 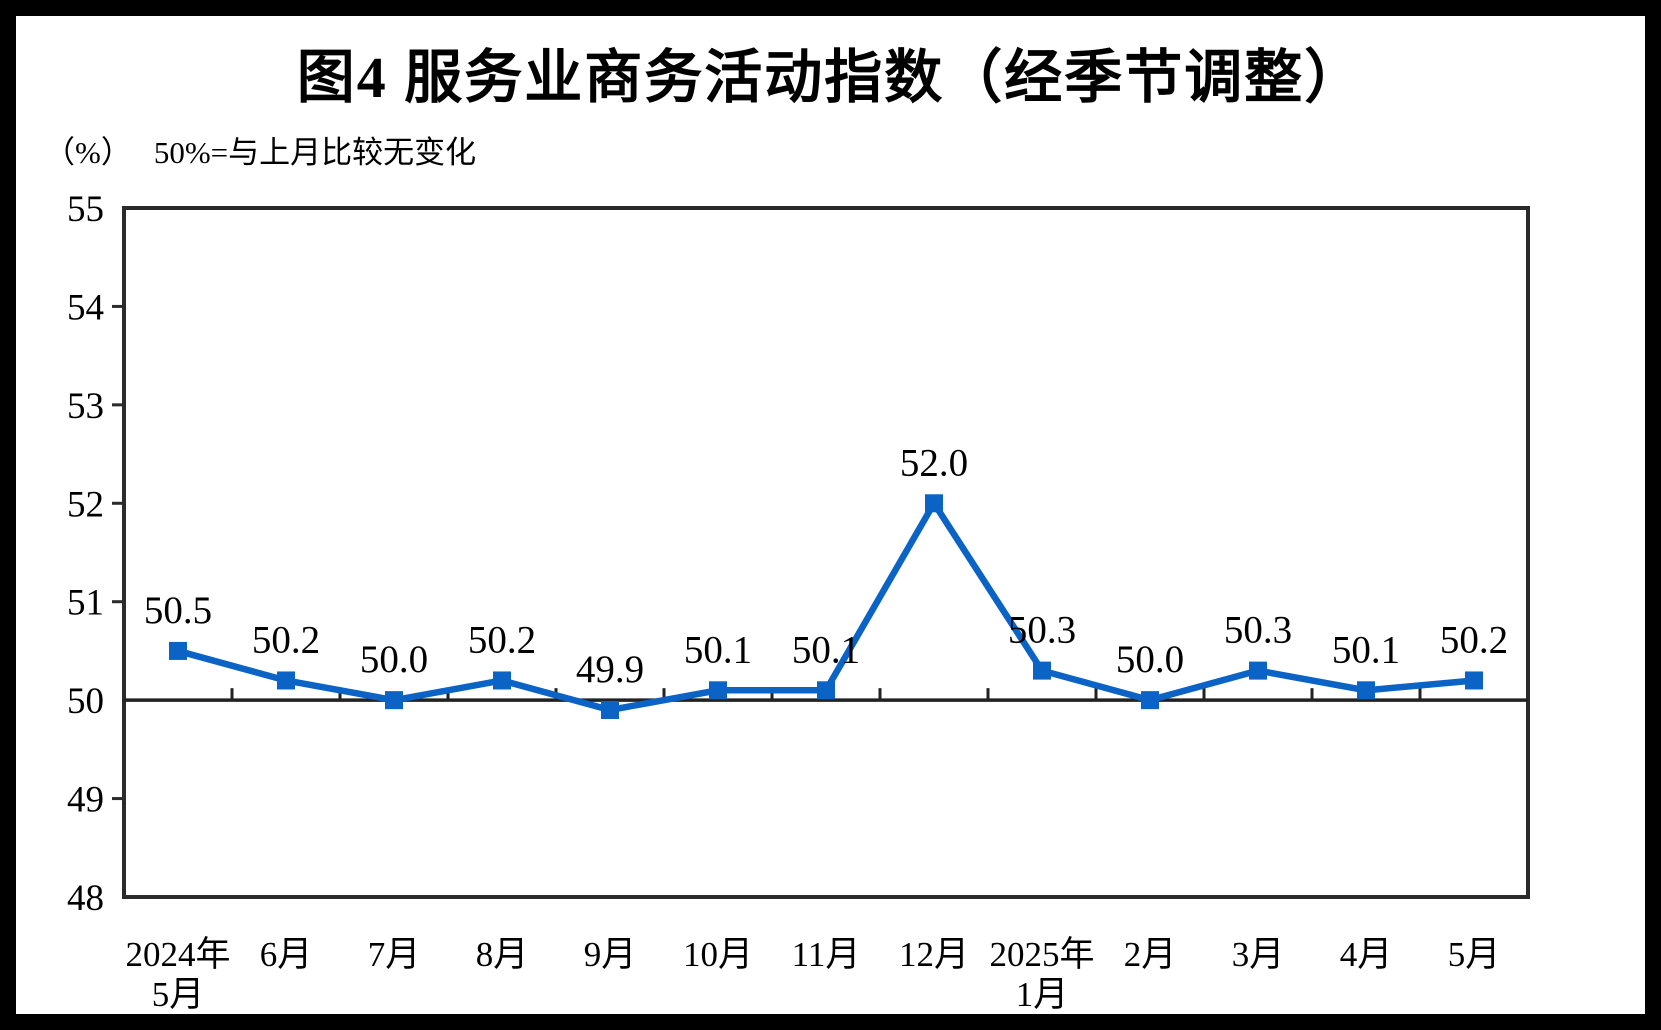 What do you see at coordinates (88, 152) in the screenshot?
I see `y-axis-unit-label: （%）` at bounding box center [88, 152].